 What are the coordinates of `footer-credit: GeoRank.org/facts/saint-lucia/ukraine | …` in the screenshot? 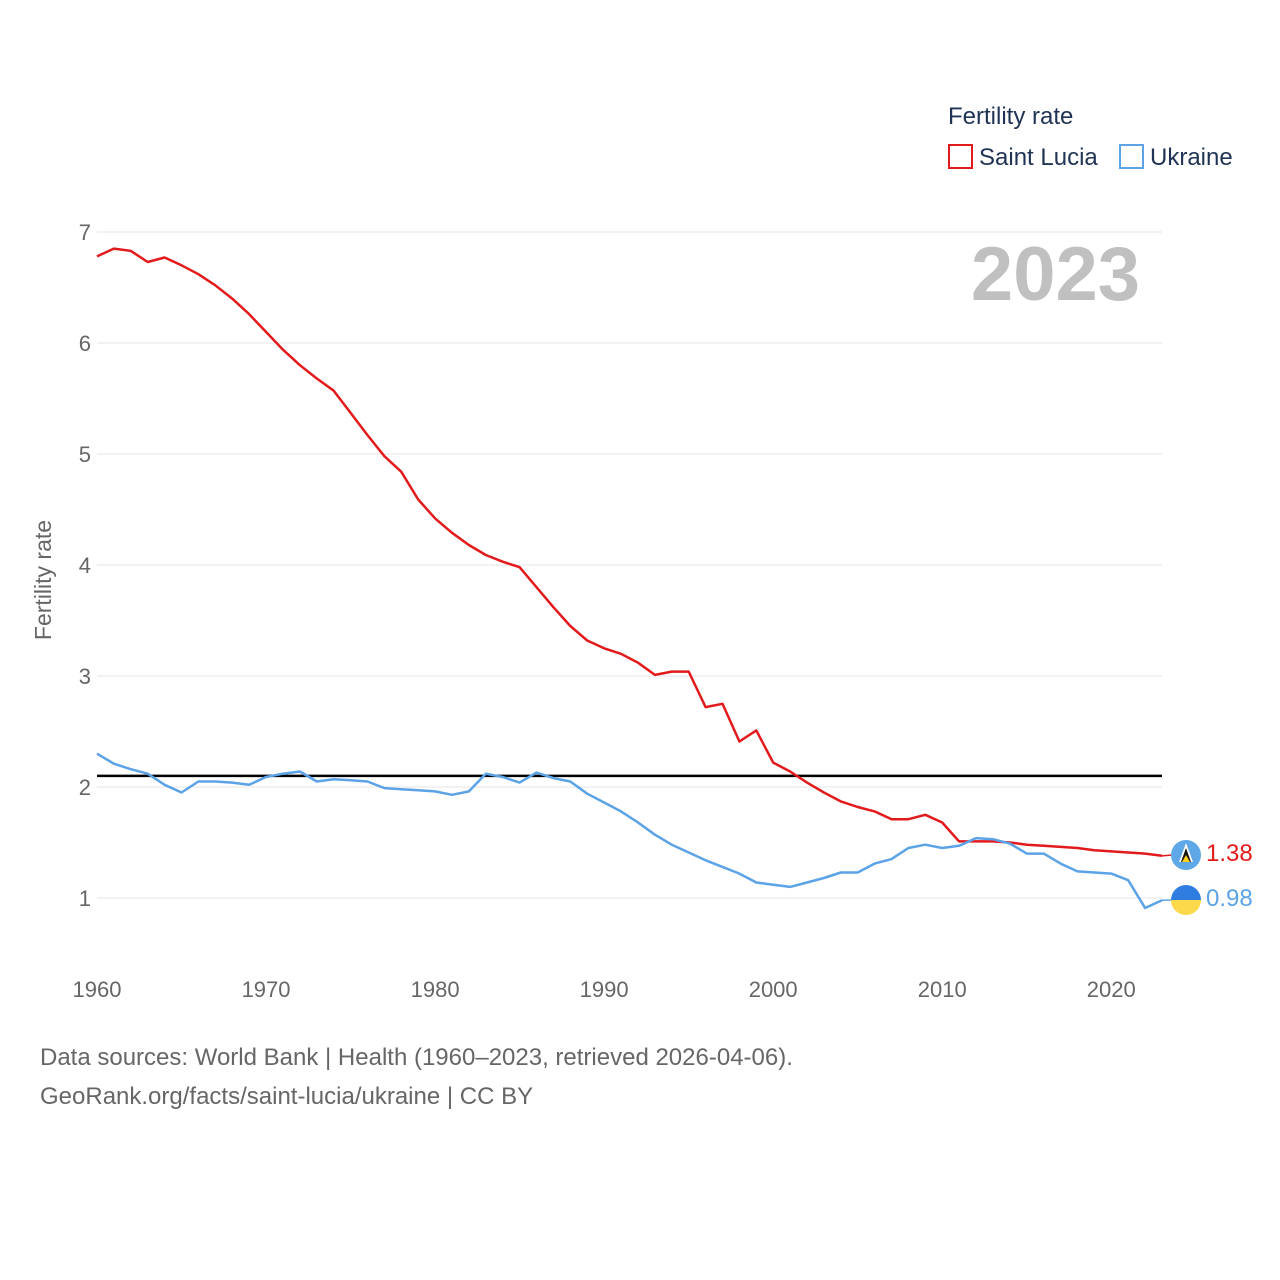 It's located at (287, 1096).